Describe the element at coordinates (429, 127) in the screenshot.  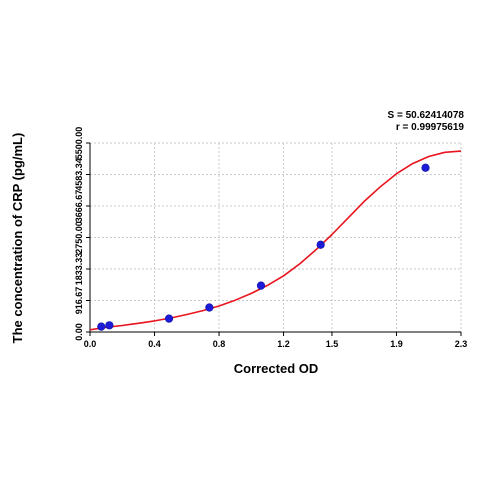
I see `r-value: r = 0.99975619` at that location.